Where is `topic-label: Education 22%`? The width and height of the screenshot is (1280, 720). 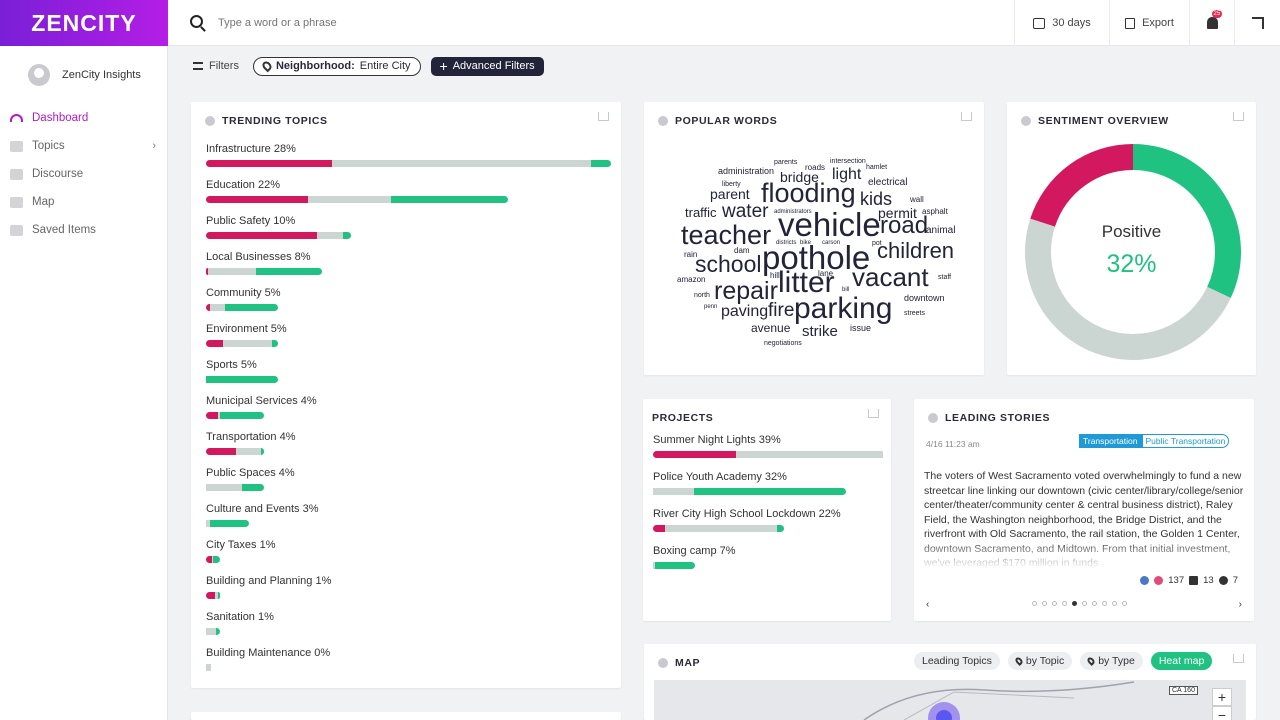
topic-label: Education 22% is located at coordinates (243, 185).